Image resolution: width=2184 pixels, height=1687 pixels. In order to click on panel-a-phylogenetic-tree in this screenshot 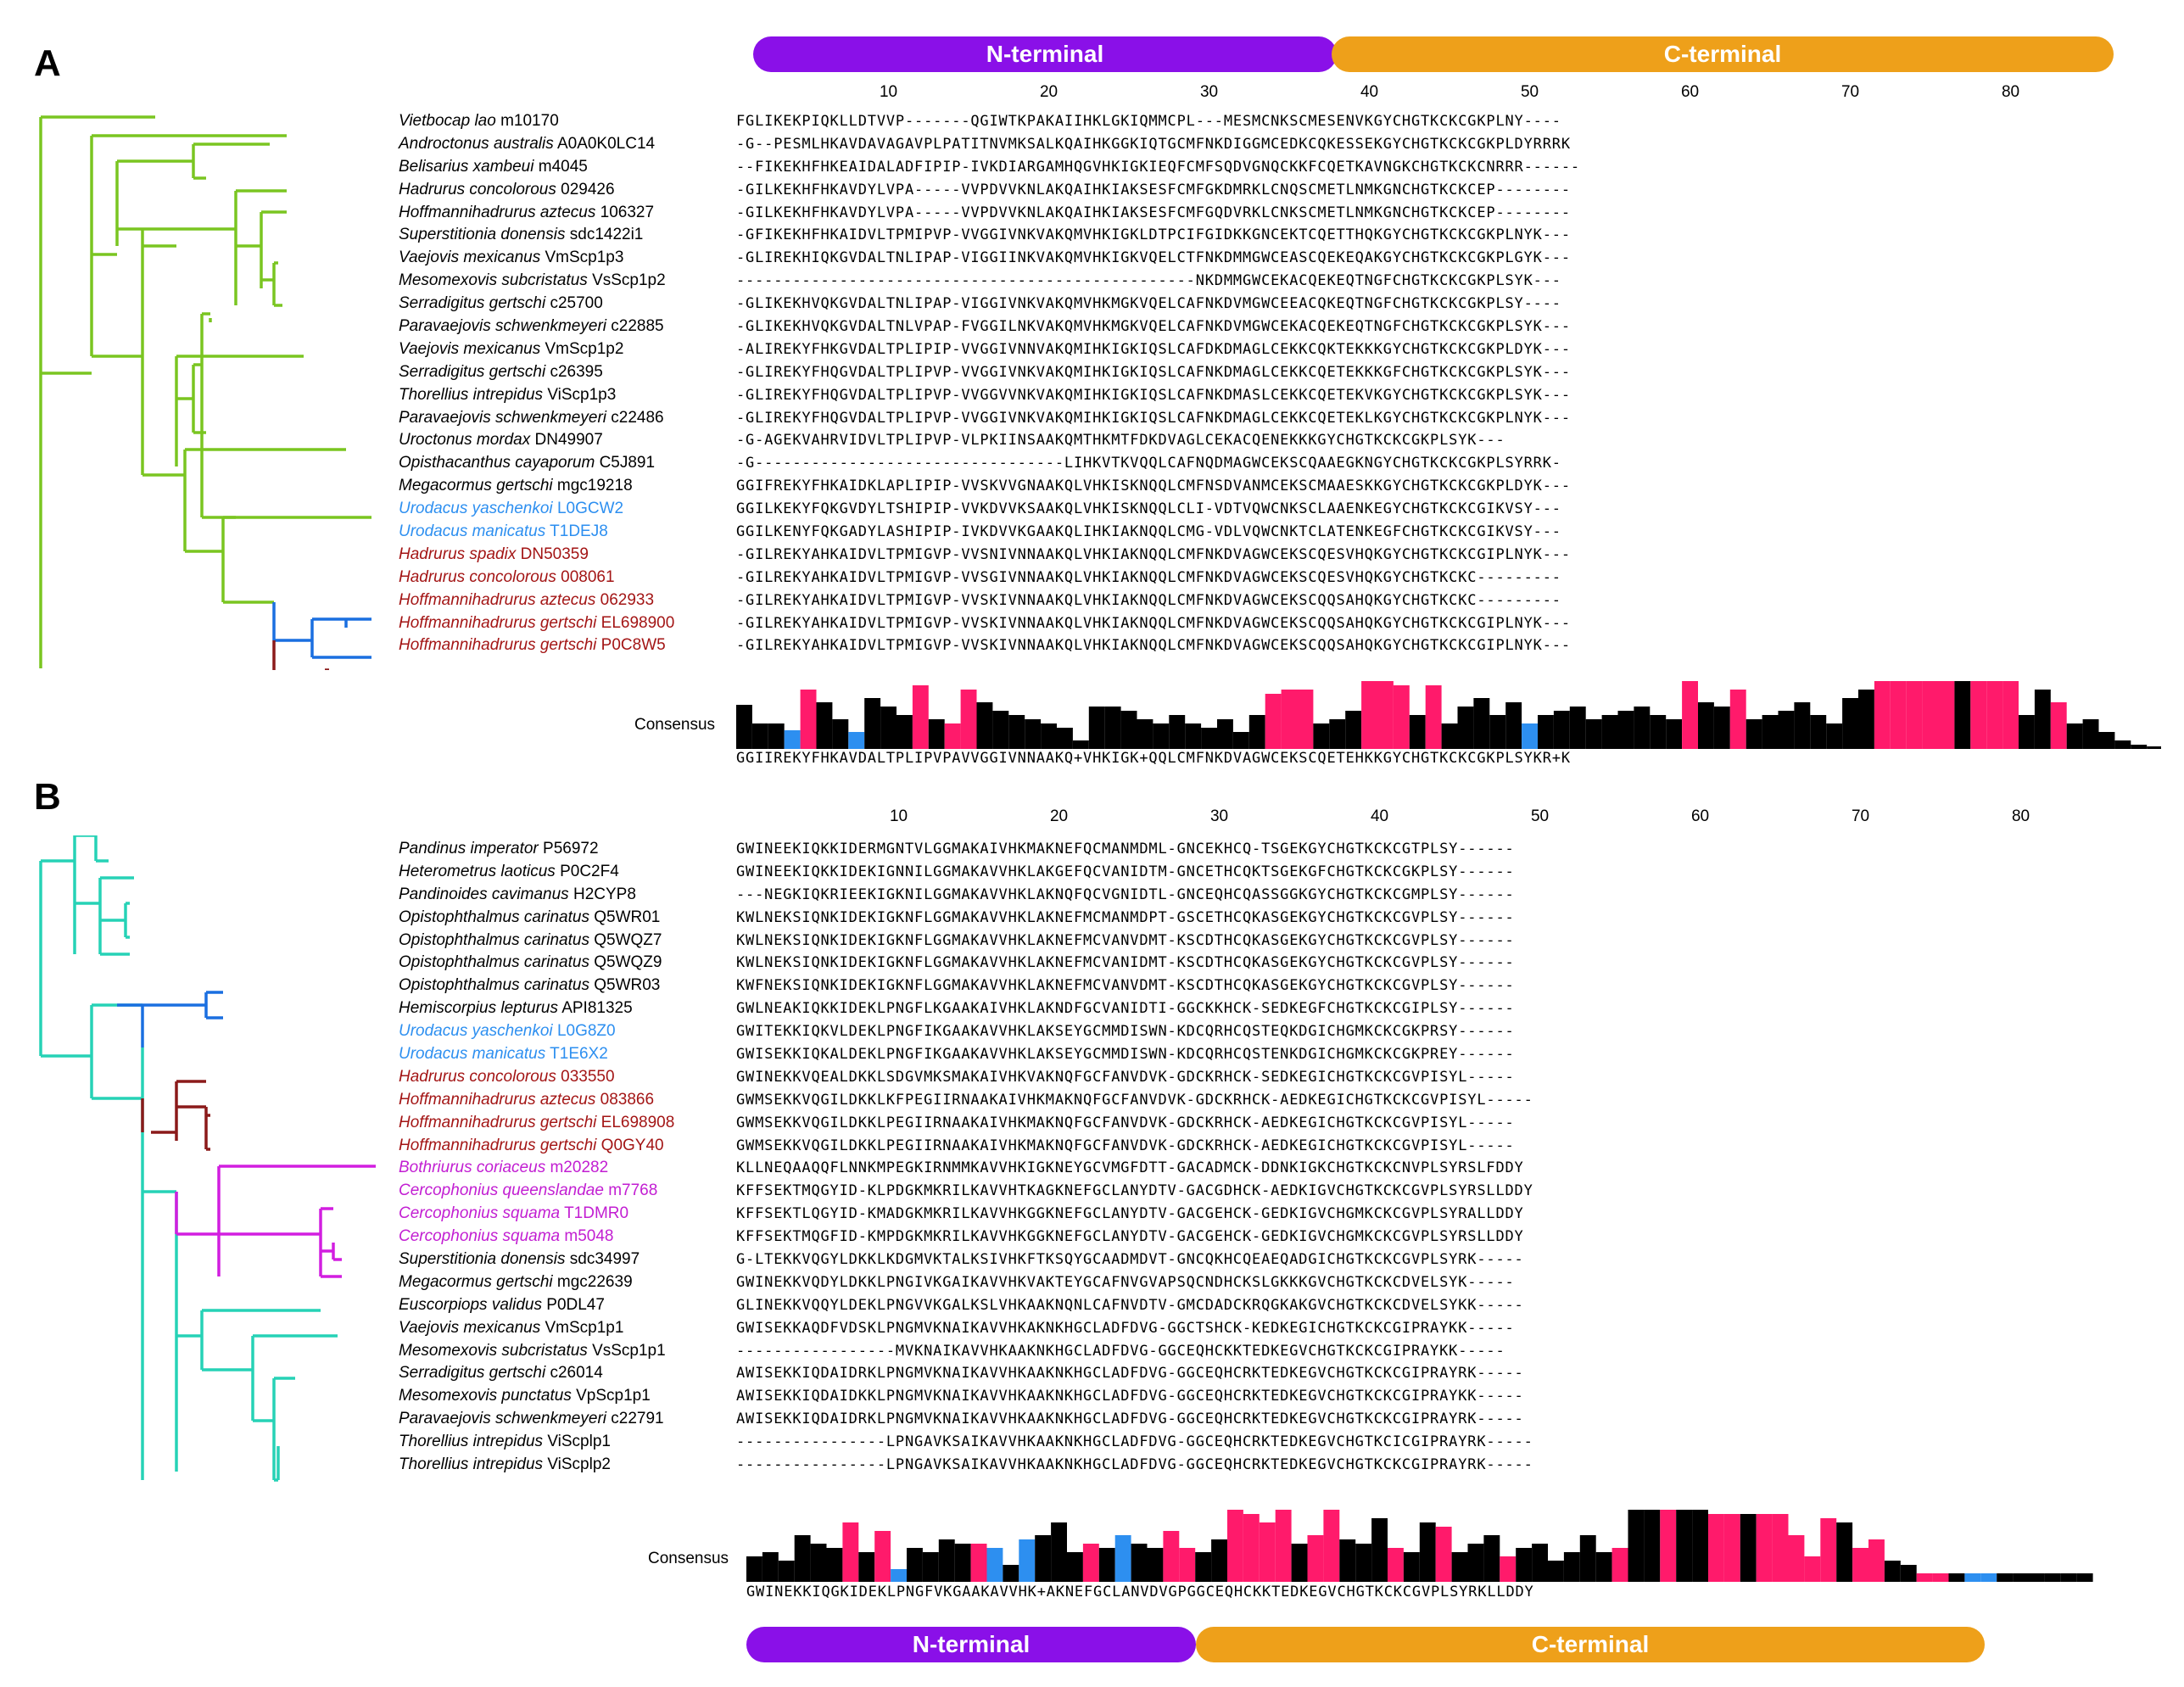, I will do `click(205, 392)`.